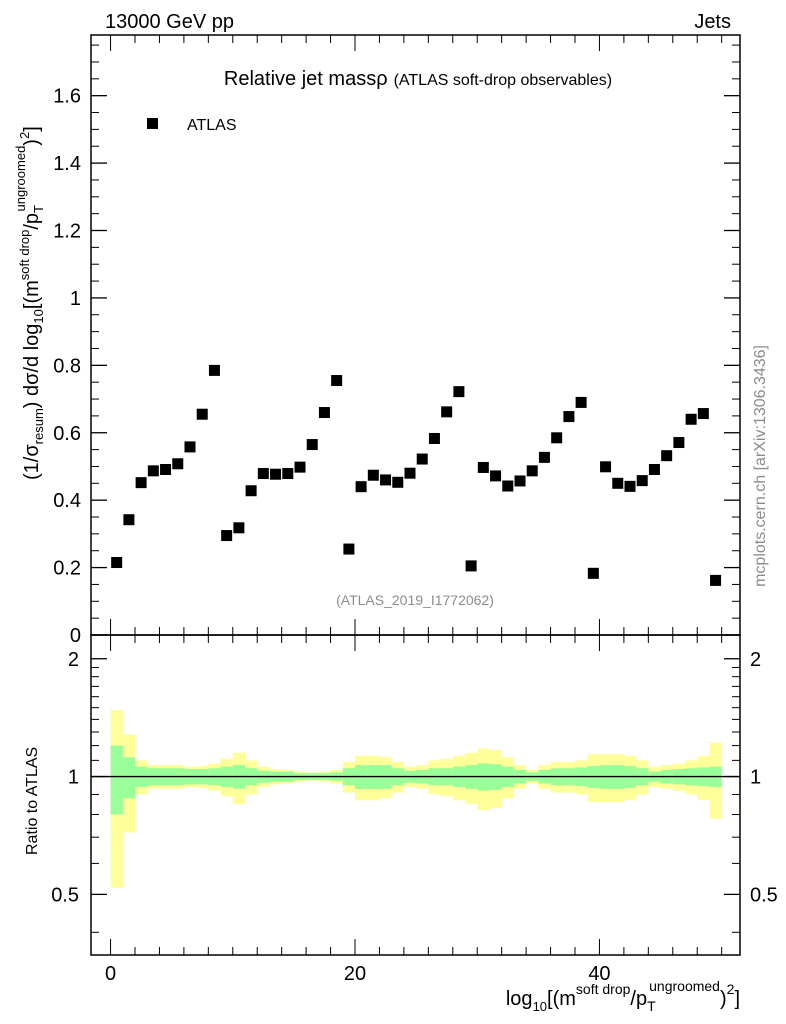 The width and height of the screenshot is (786, 1024). I want to click on ylabel-sub-resum: resum, so click(38, 426).